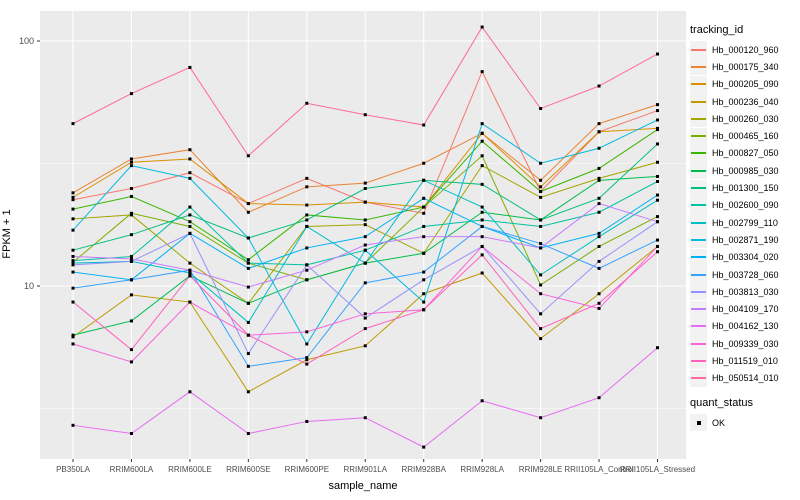 The height and width of the screenshot is (500, 800). What do you see at coordinates (744, 240) in the screenshot?
I see `legend-item-Hb_002871_190: Hb_002871_190` at bounding box center [744, 240].